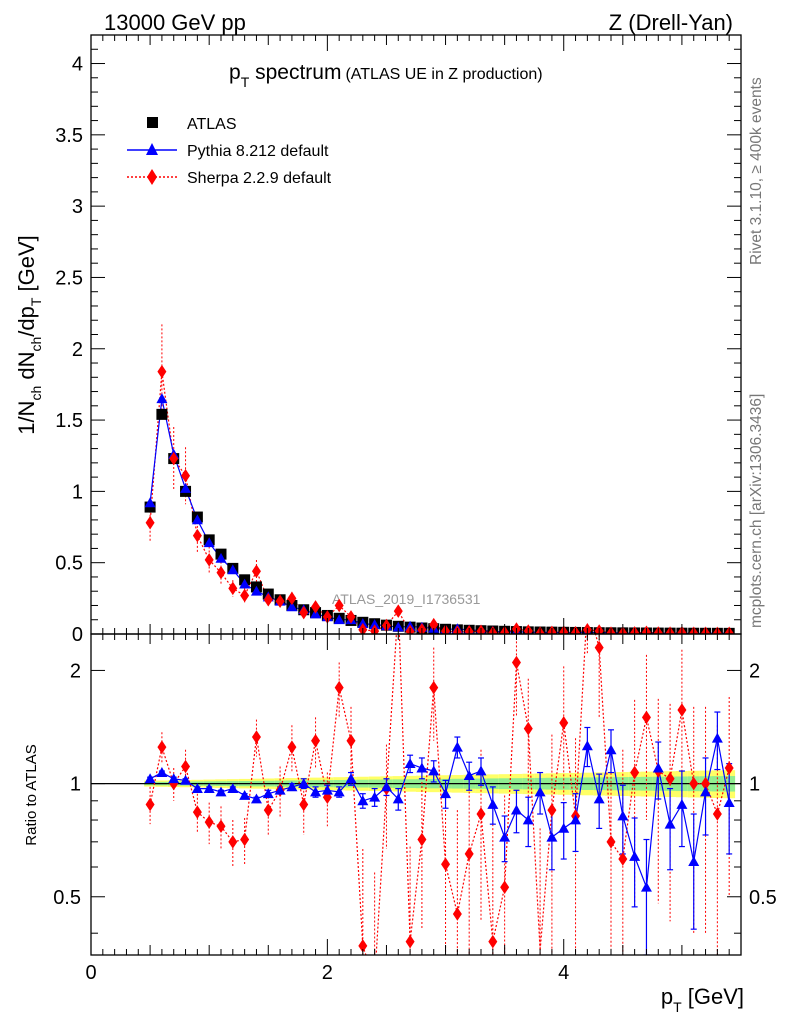 The width and height of the screenshot is (786, 1024). What do you see at coordinates (212, 124) in the screenshot?
I see `legend-atlas-label: ATLAS` at bounding box center [212, 124].